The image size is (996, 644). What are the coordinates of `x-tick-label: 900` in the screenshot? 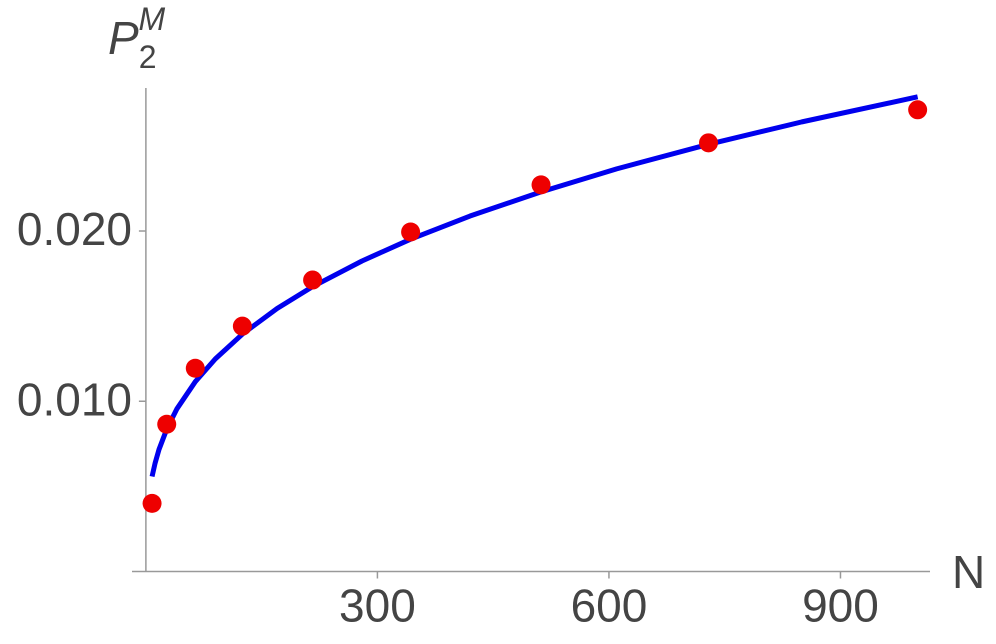 It's located at (840, 606).